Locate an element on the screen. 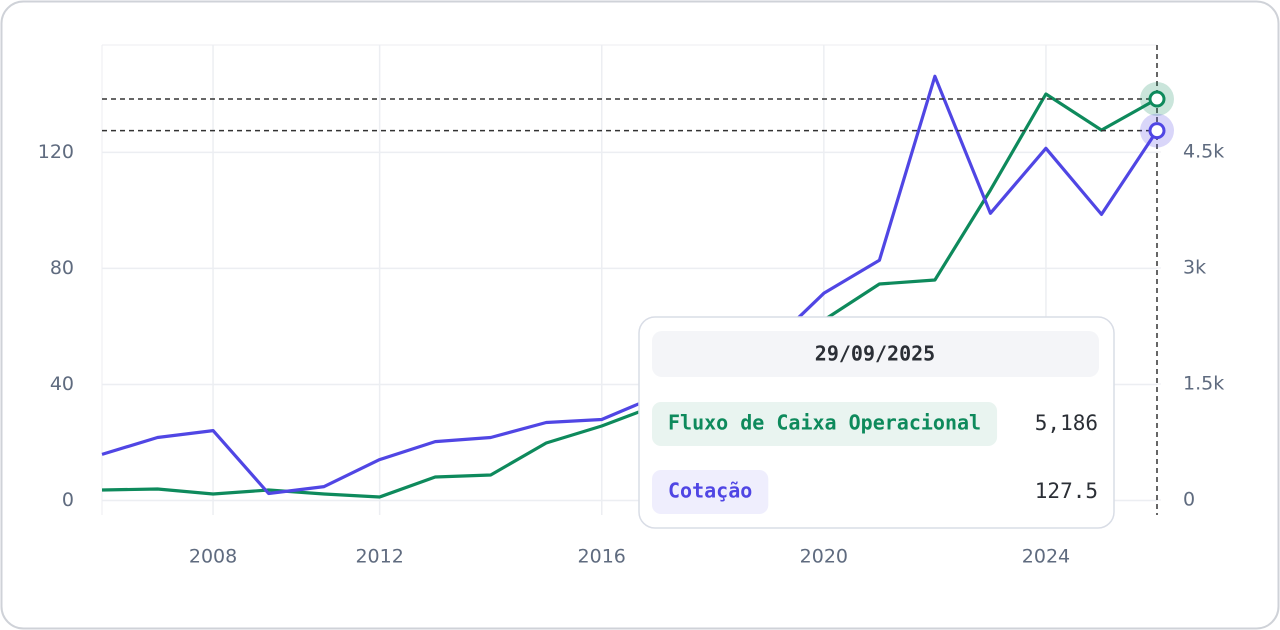 The image size is (1280, 630). x-tick-label: 2008 is located at coordinates (213, 557).